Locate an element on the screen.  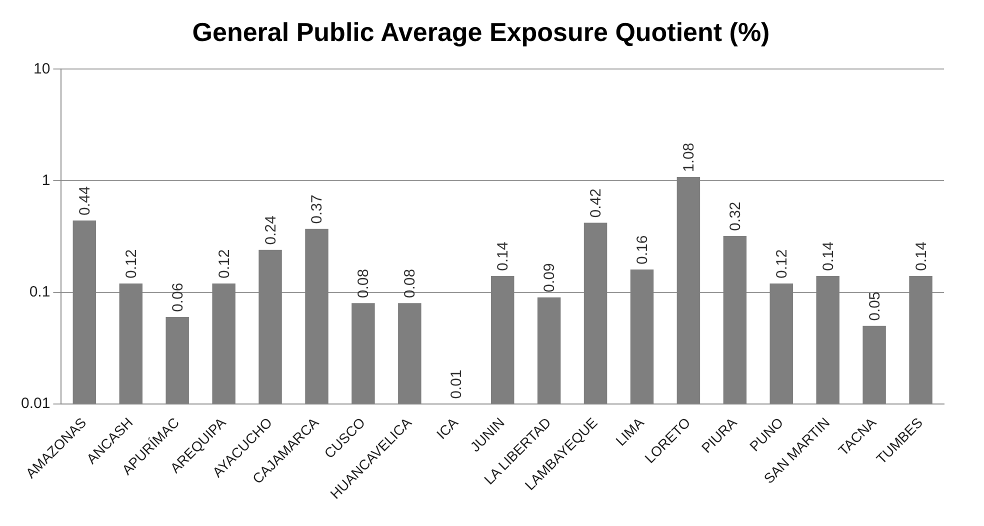
data-label: 0.16 is located at coordinates (642, 250).